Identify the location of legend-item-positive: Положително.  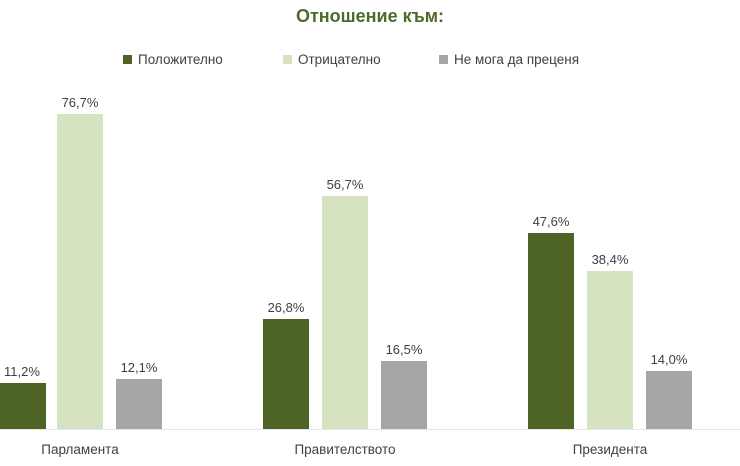
(173, 59).